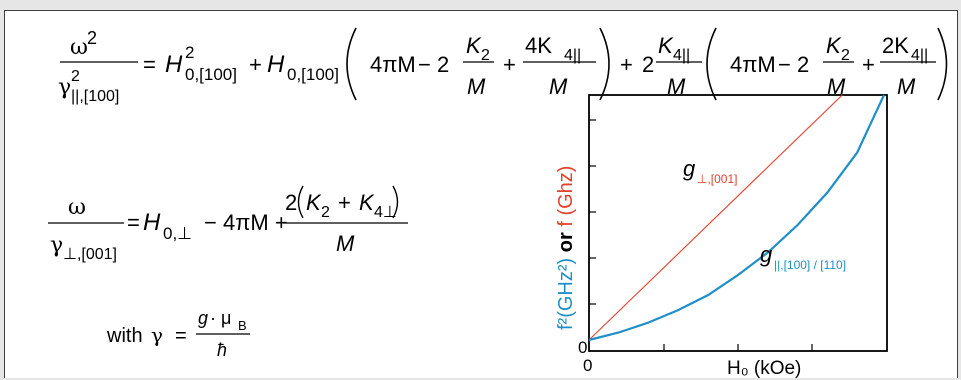 Image resolution: width=961 pixels, height=380 pixels. I want to click on eq3-hbar: ħ, so click(222, 350).